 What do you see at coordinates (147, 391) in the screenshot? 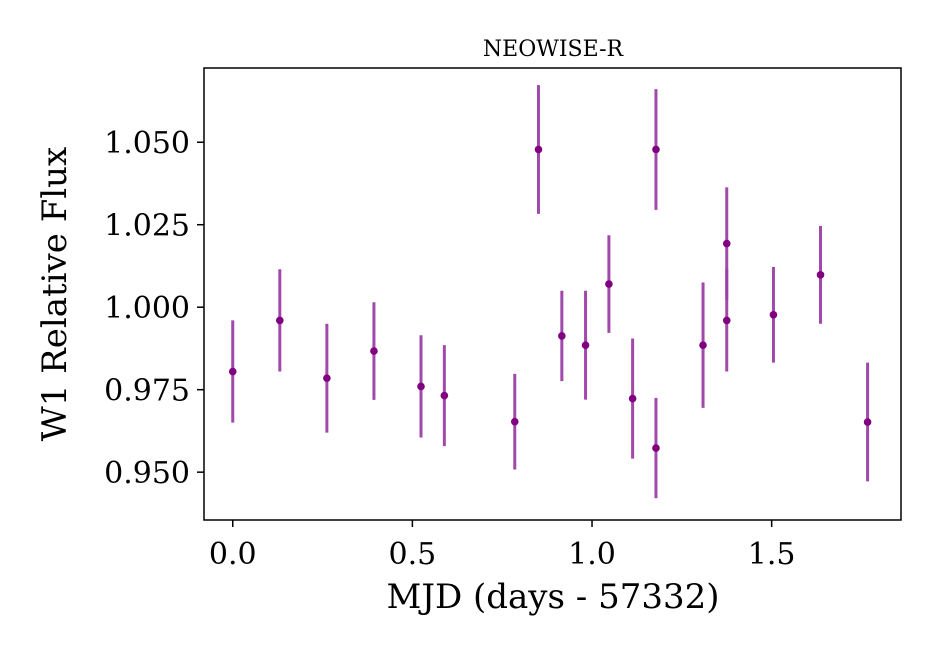
I see `y-tick-label: 0.975` at bounding box center [147, 391].